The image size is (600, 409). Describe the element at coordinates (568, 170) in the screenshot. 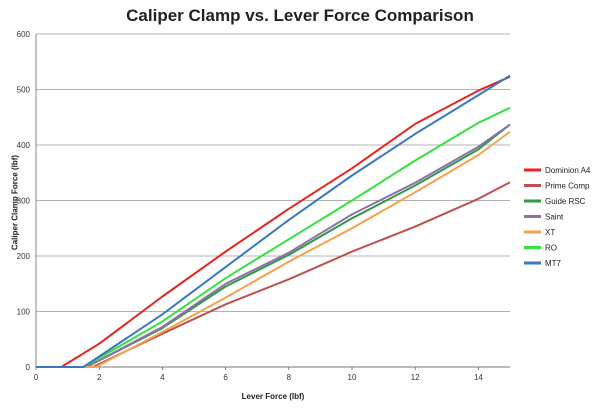

I see `legend-label: Dominion A4` at that location.